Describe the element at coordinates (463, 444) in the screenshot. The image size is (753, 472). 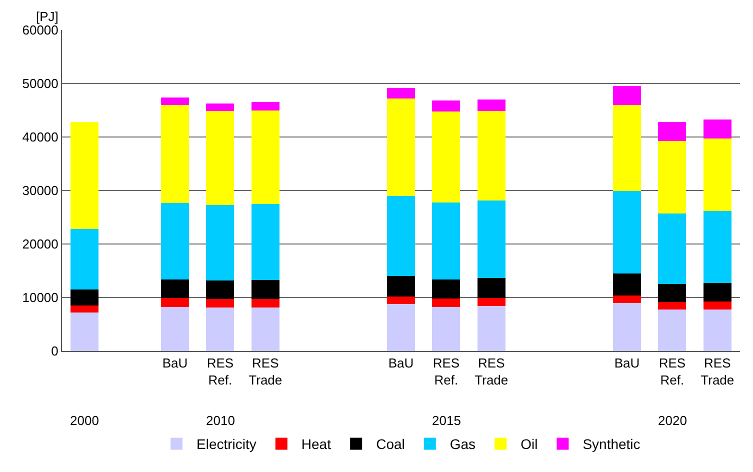
I see `legend-label: Gas` at that location.